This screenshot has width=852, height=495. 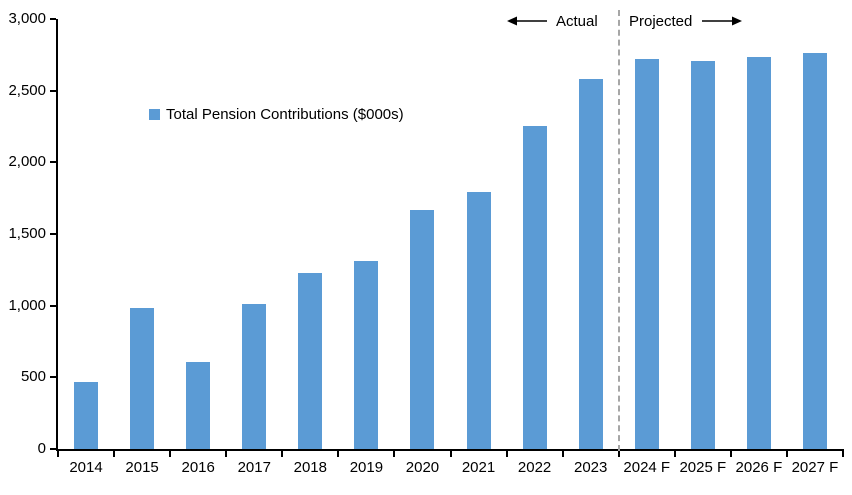 I want to click on bar-2027-f, so click(x=814, y=251).